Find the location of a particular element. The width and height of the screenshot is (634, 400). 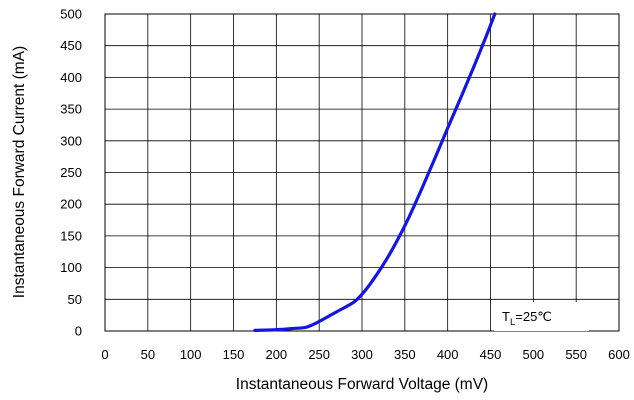

y-tick-label: 0 is located at coordinates (78, 331).